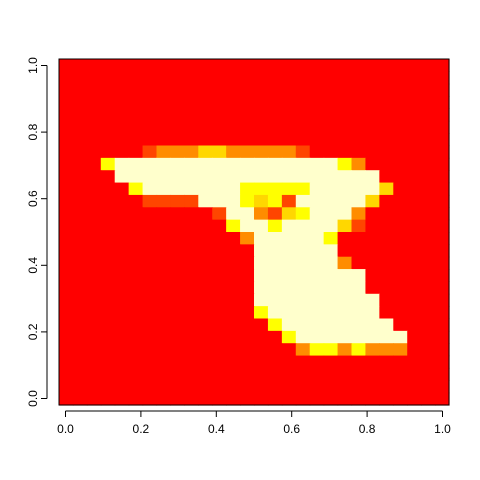 This screenshot has height=480, width=480. Describe the element at coordinates (37, 232) in the screenshot. I see `y-axis: 0.0 0.2 0.4 0.6 0.8 1.0` at that location.